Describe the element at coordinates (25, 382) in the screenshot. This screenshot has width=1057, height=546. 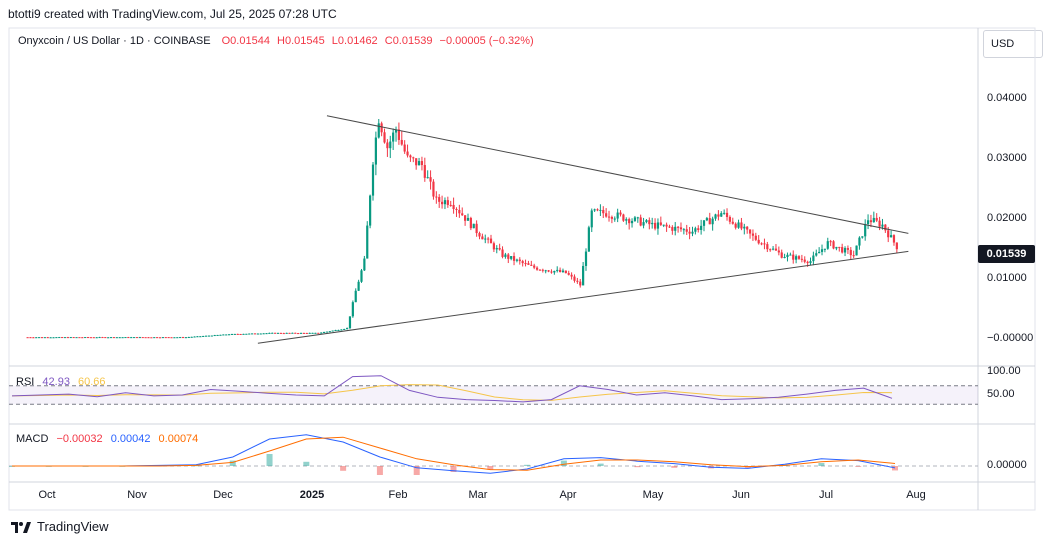
I see `rsi-label: RSI` at that location.